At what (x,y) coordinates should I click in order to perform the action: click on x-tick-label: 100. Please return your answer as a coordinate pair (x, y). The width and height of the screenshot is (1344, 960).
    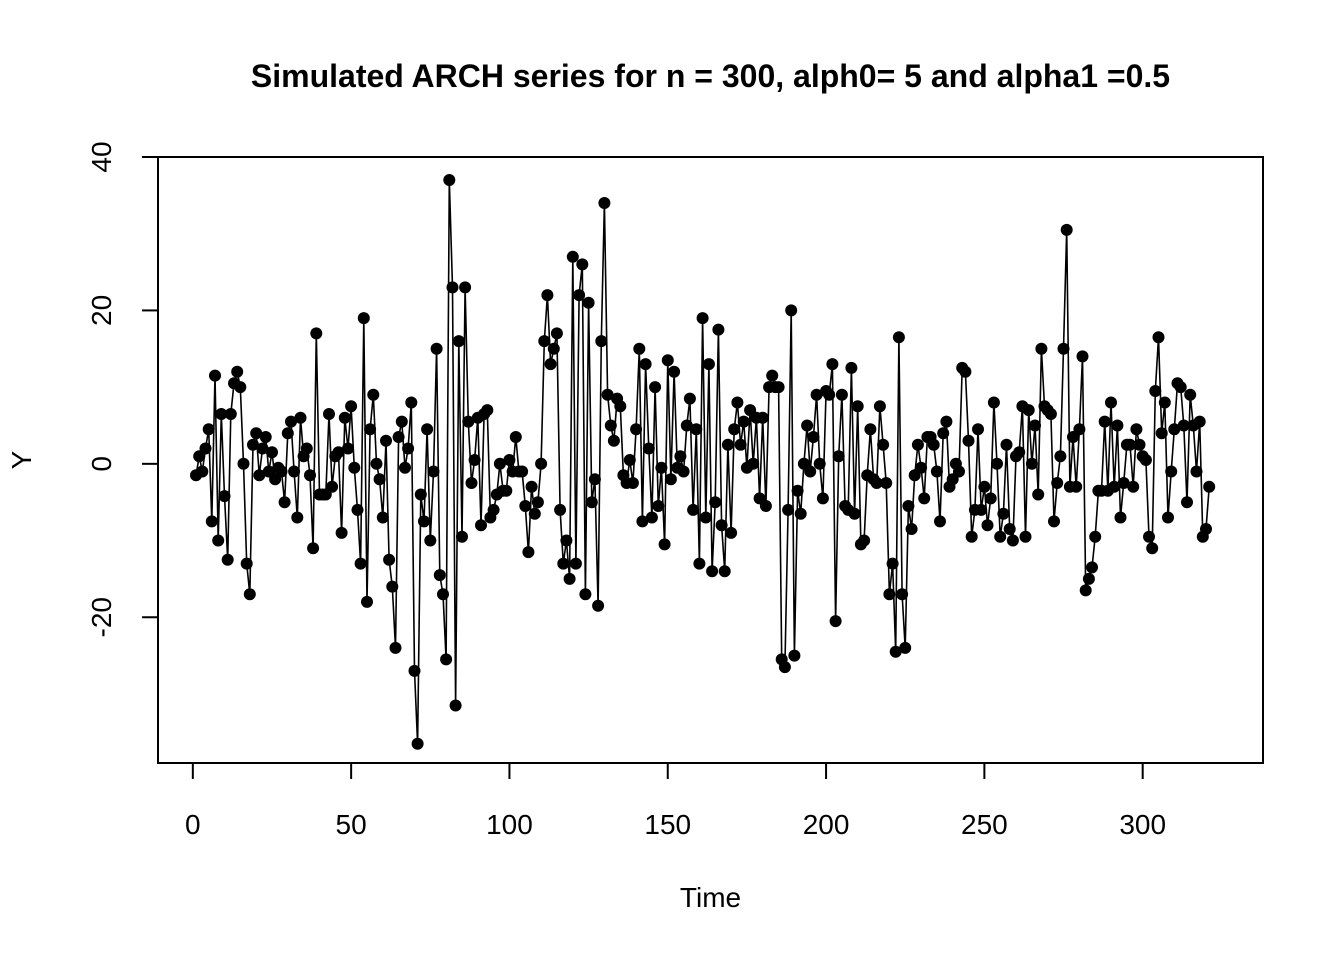
    Looking at the image, I should click on (509, 824).